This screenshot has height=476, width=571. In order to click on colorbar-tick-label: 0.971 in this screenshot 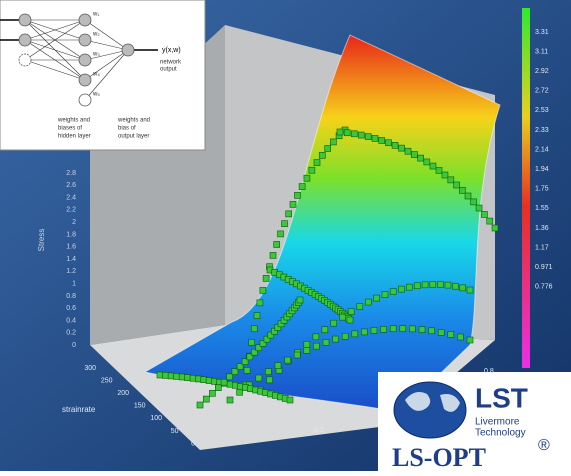, I will do `click(544, 267)`.